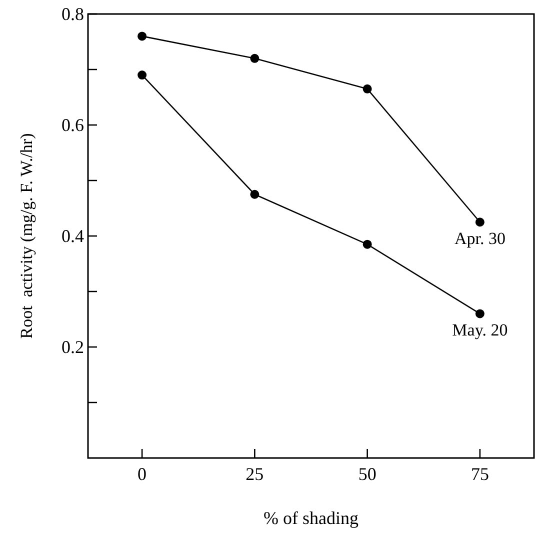 The height and width of the screenshot is (536, 544). What do you see at coordinates (255, 474) in the screenshot?
I see `x-tick-label: 25` at bounding box center [255, 474].